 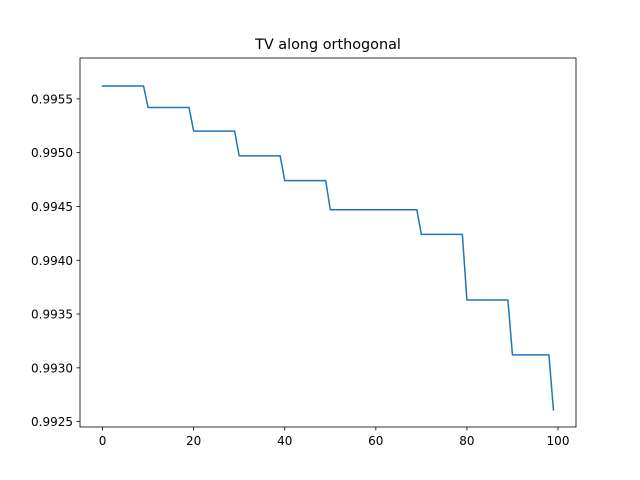 What do you see at coordinates (327, 45) in the screenshot?
I see `chart-title: TV along orthogonal` at bounding box center [327, 45].